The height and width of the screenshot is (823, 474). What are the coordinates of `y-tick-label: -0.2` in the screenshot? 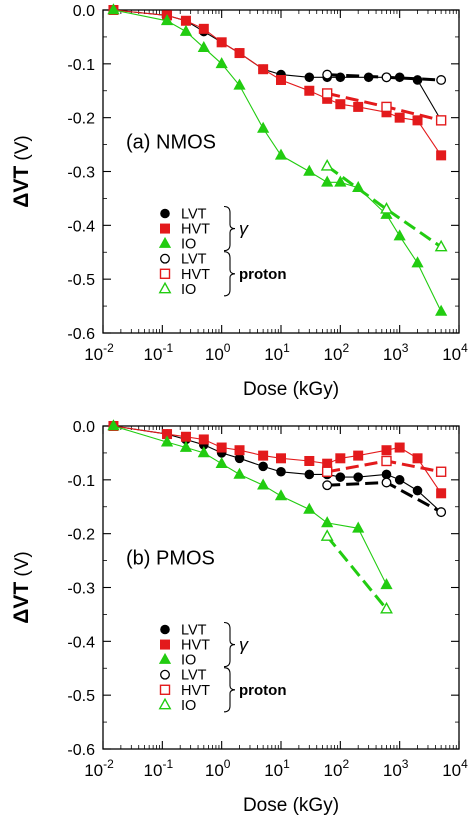 It's located at (81, 535).